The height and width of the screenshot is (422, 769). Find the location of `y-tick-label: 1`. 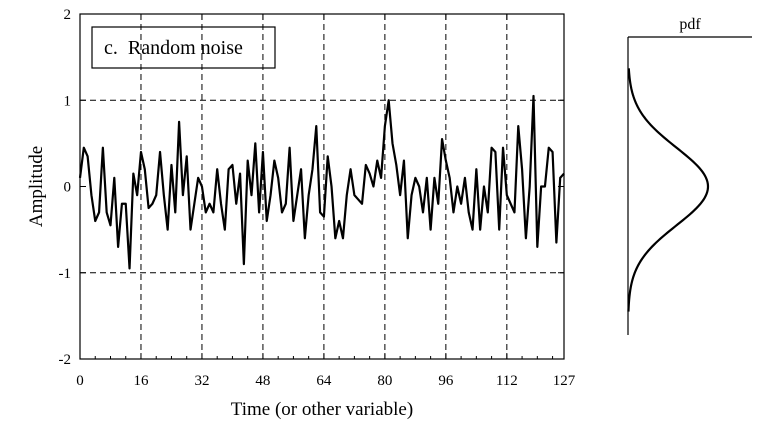

y-tick-label: 1 is located at coordinates (68, 101).